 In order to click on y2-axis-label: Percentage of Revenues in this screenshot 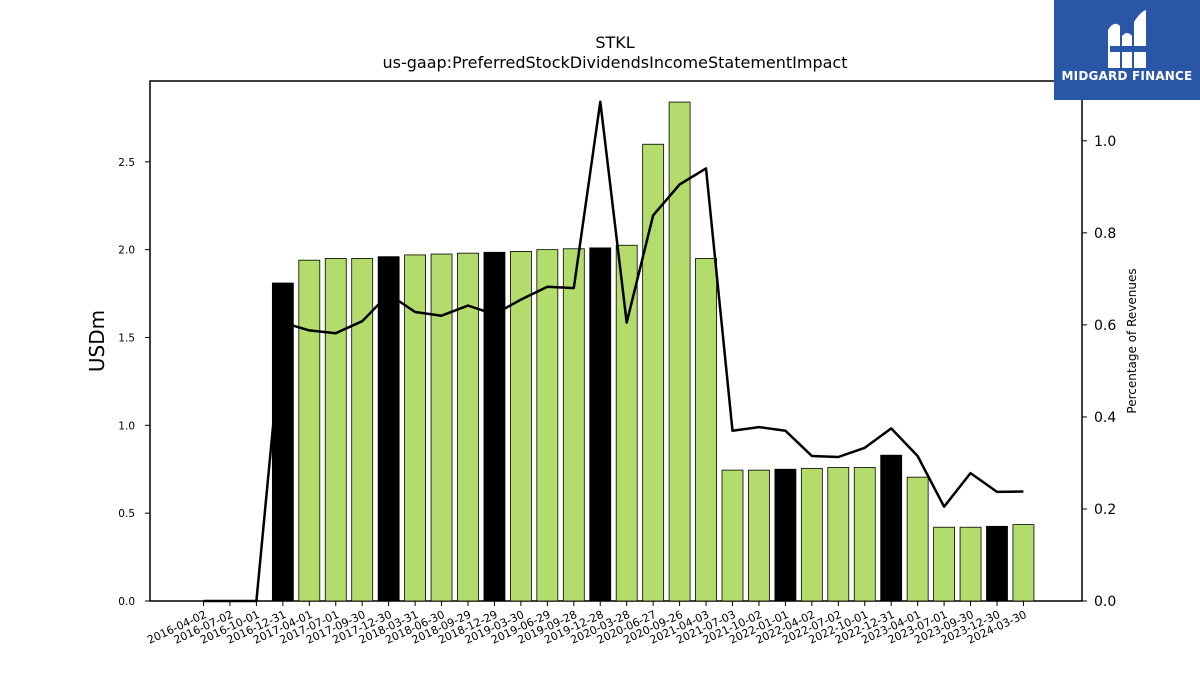, I will do `click(1132, 340)`.